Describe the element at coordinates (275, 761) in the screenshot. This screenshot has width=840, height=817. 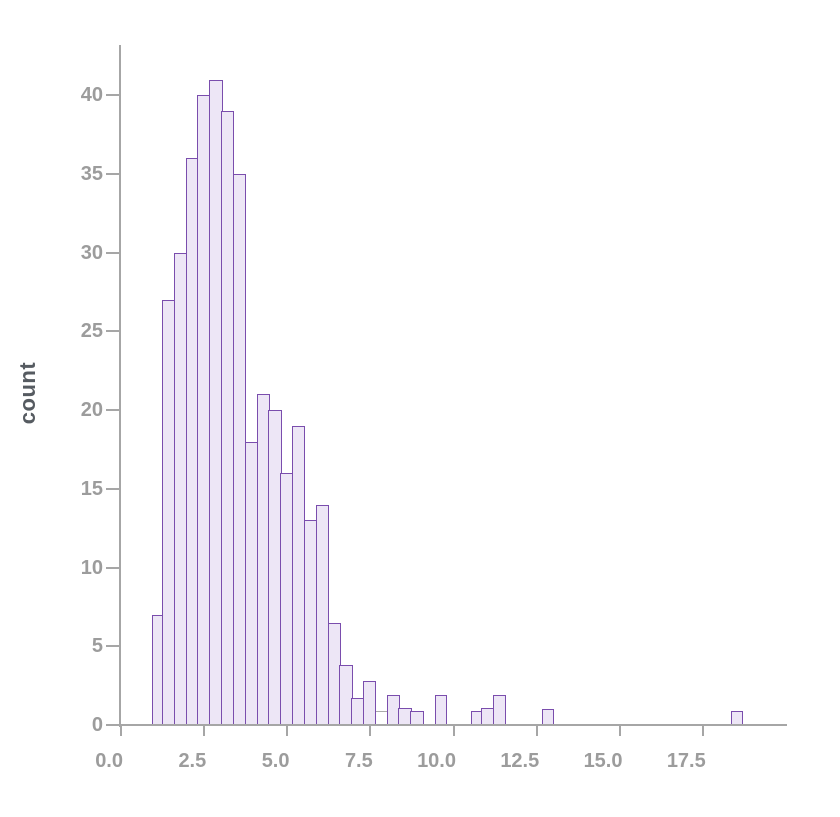
I see `x-tick-label: 5.0` at that location.